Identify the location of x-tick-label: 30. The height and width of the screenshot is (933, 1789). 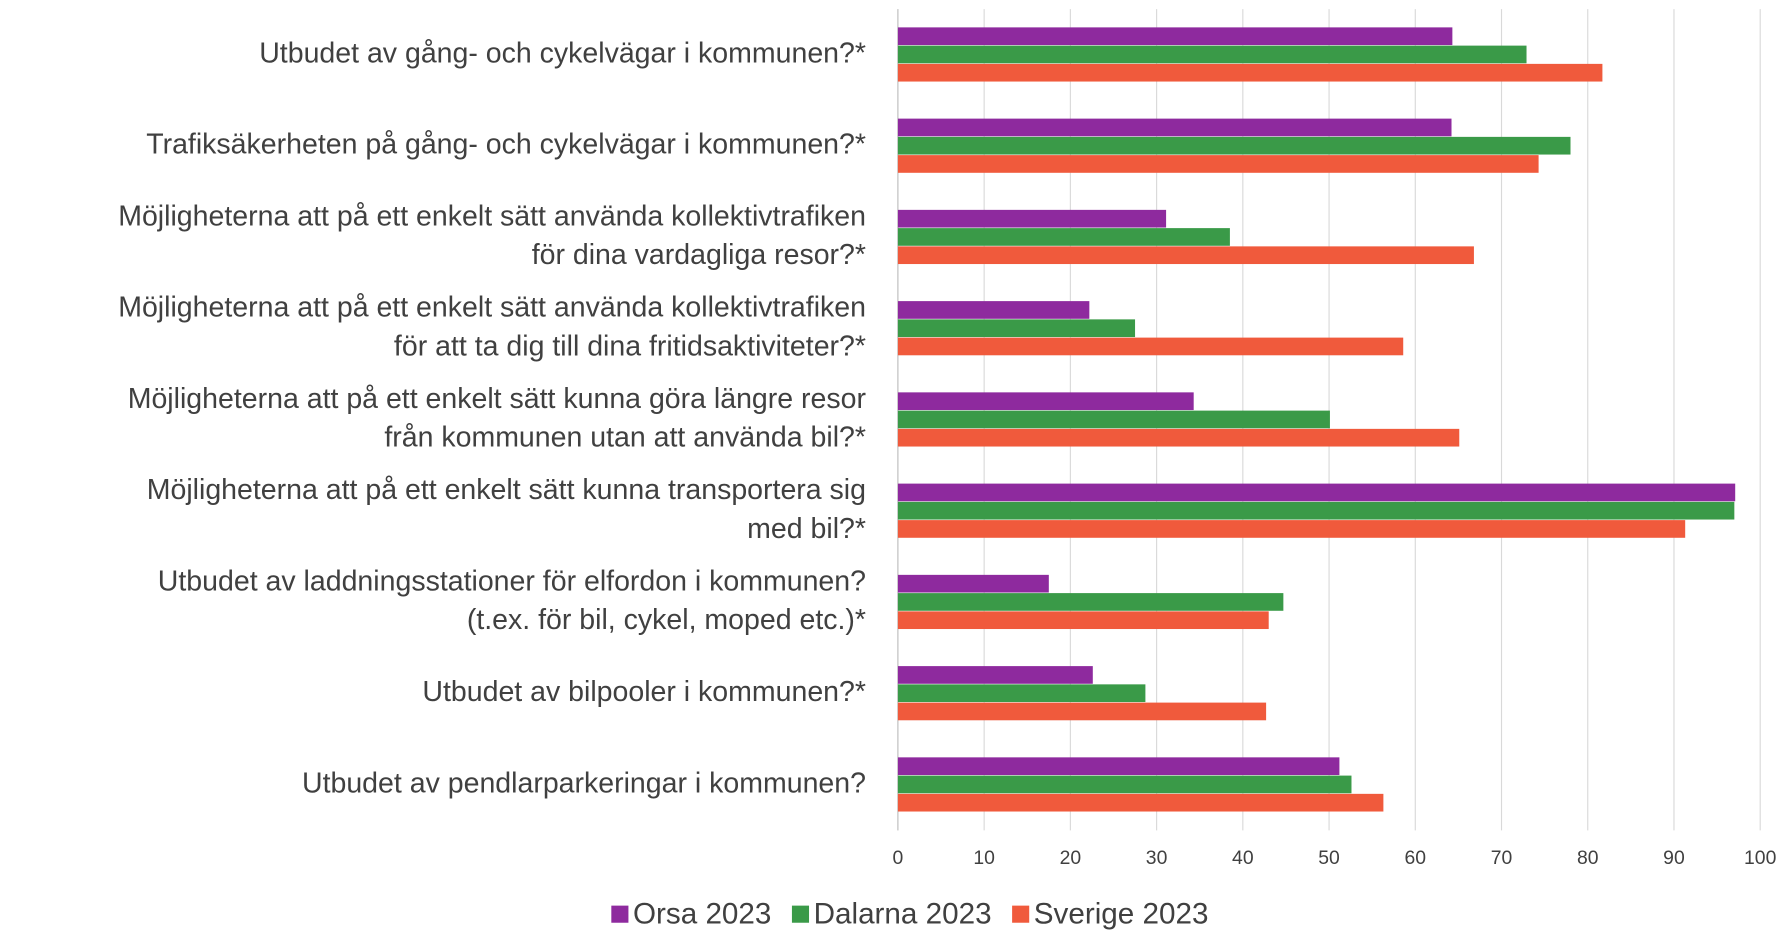
(1157, 858).